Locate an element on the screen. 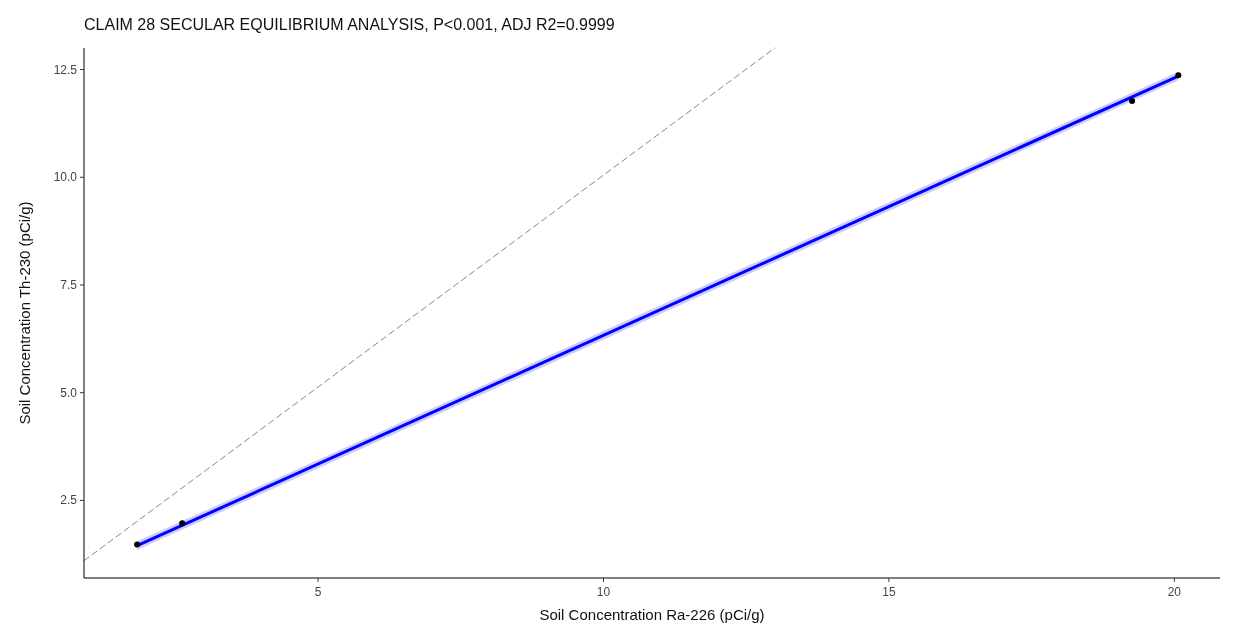 The height and width of the screenshot is (640, 1238). x-tick-label: 10 is located at coordinates (603, 592).